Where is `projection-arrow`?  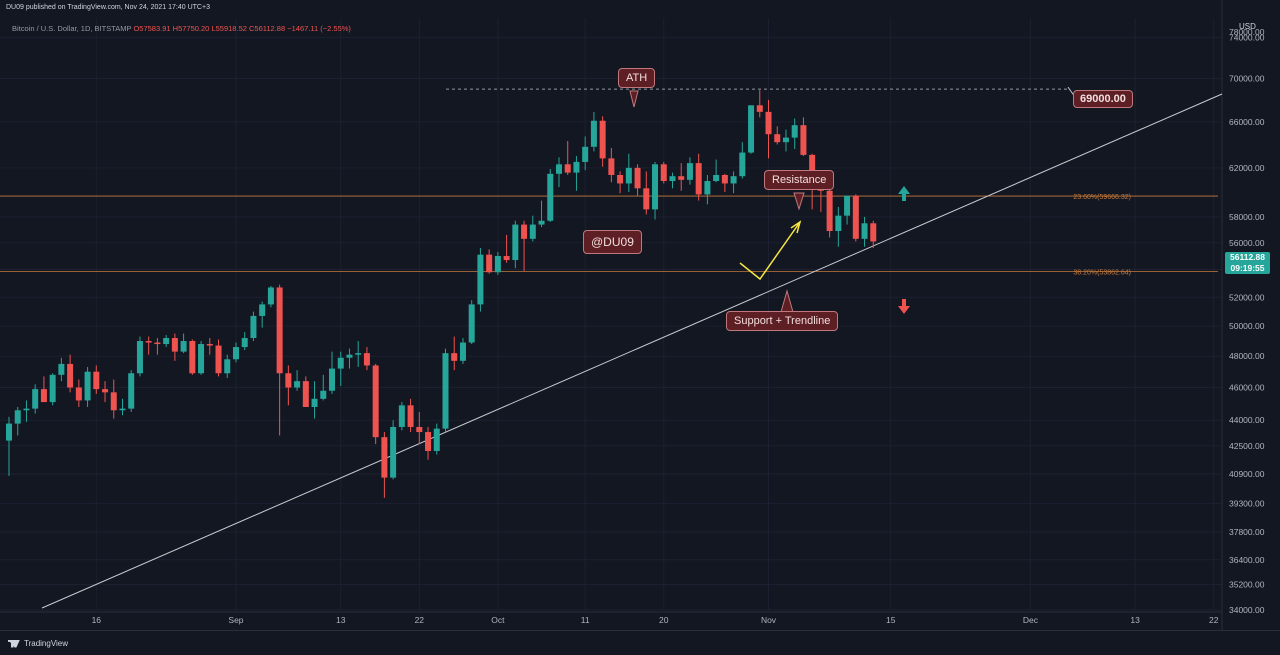 projection-arrow is located at coordinates (770, 251).